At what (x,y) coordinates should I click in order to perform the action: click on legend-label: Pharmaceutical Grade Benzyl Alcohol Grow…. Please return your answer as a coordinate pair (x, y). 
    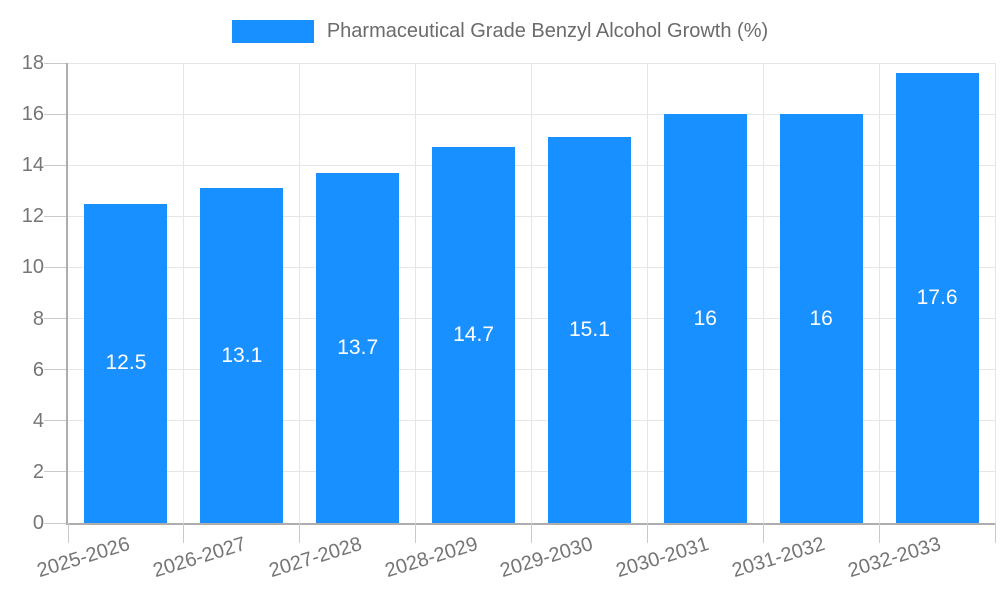
    Looking at the image, I should click on (547, 31).